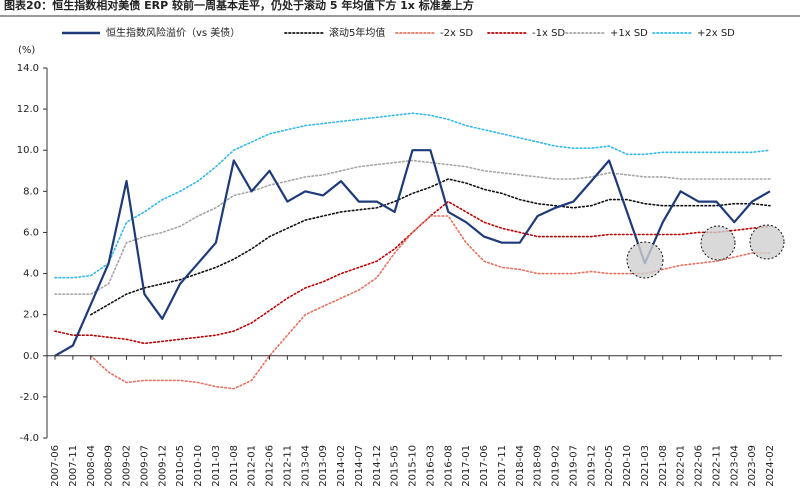 The image size is (800, 500). What do you see at coordinates (73, 466) in the screenshot?
I see `x-tick-label: 2007-11` at bounding box center [73, 466].